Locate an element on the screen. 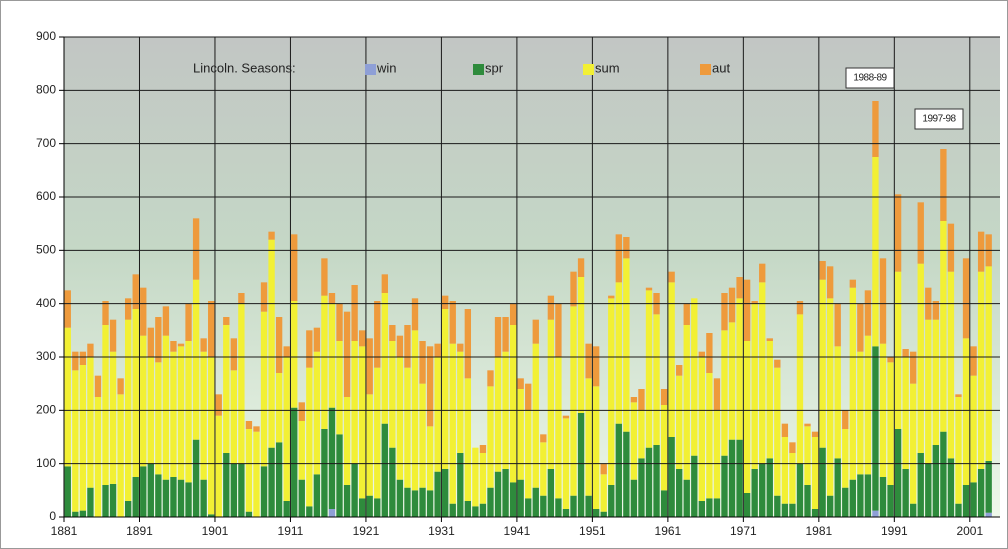 The height and width of the screenshot is (549, 1008). annotation: 1997-98 is located at coordinates (939, 119).